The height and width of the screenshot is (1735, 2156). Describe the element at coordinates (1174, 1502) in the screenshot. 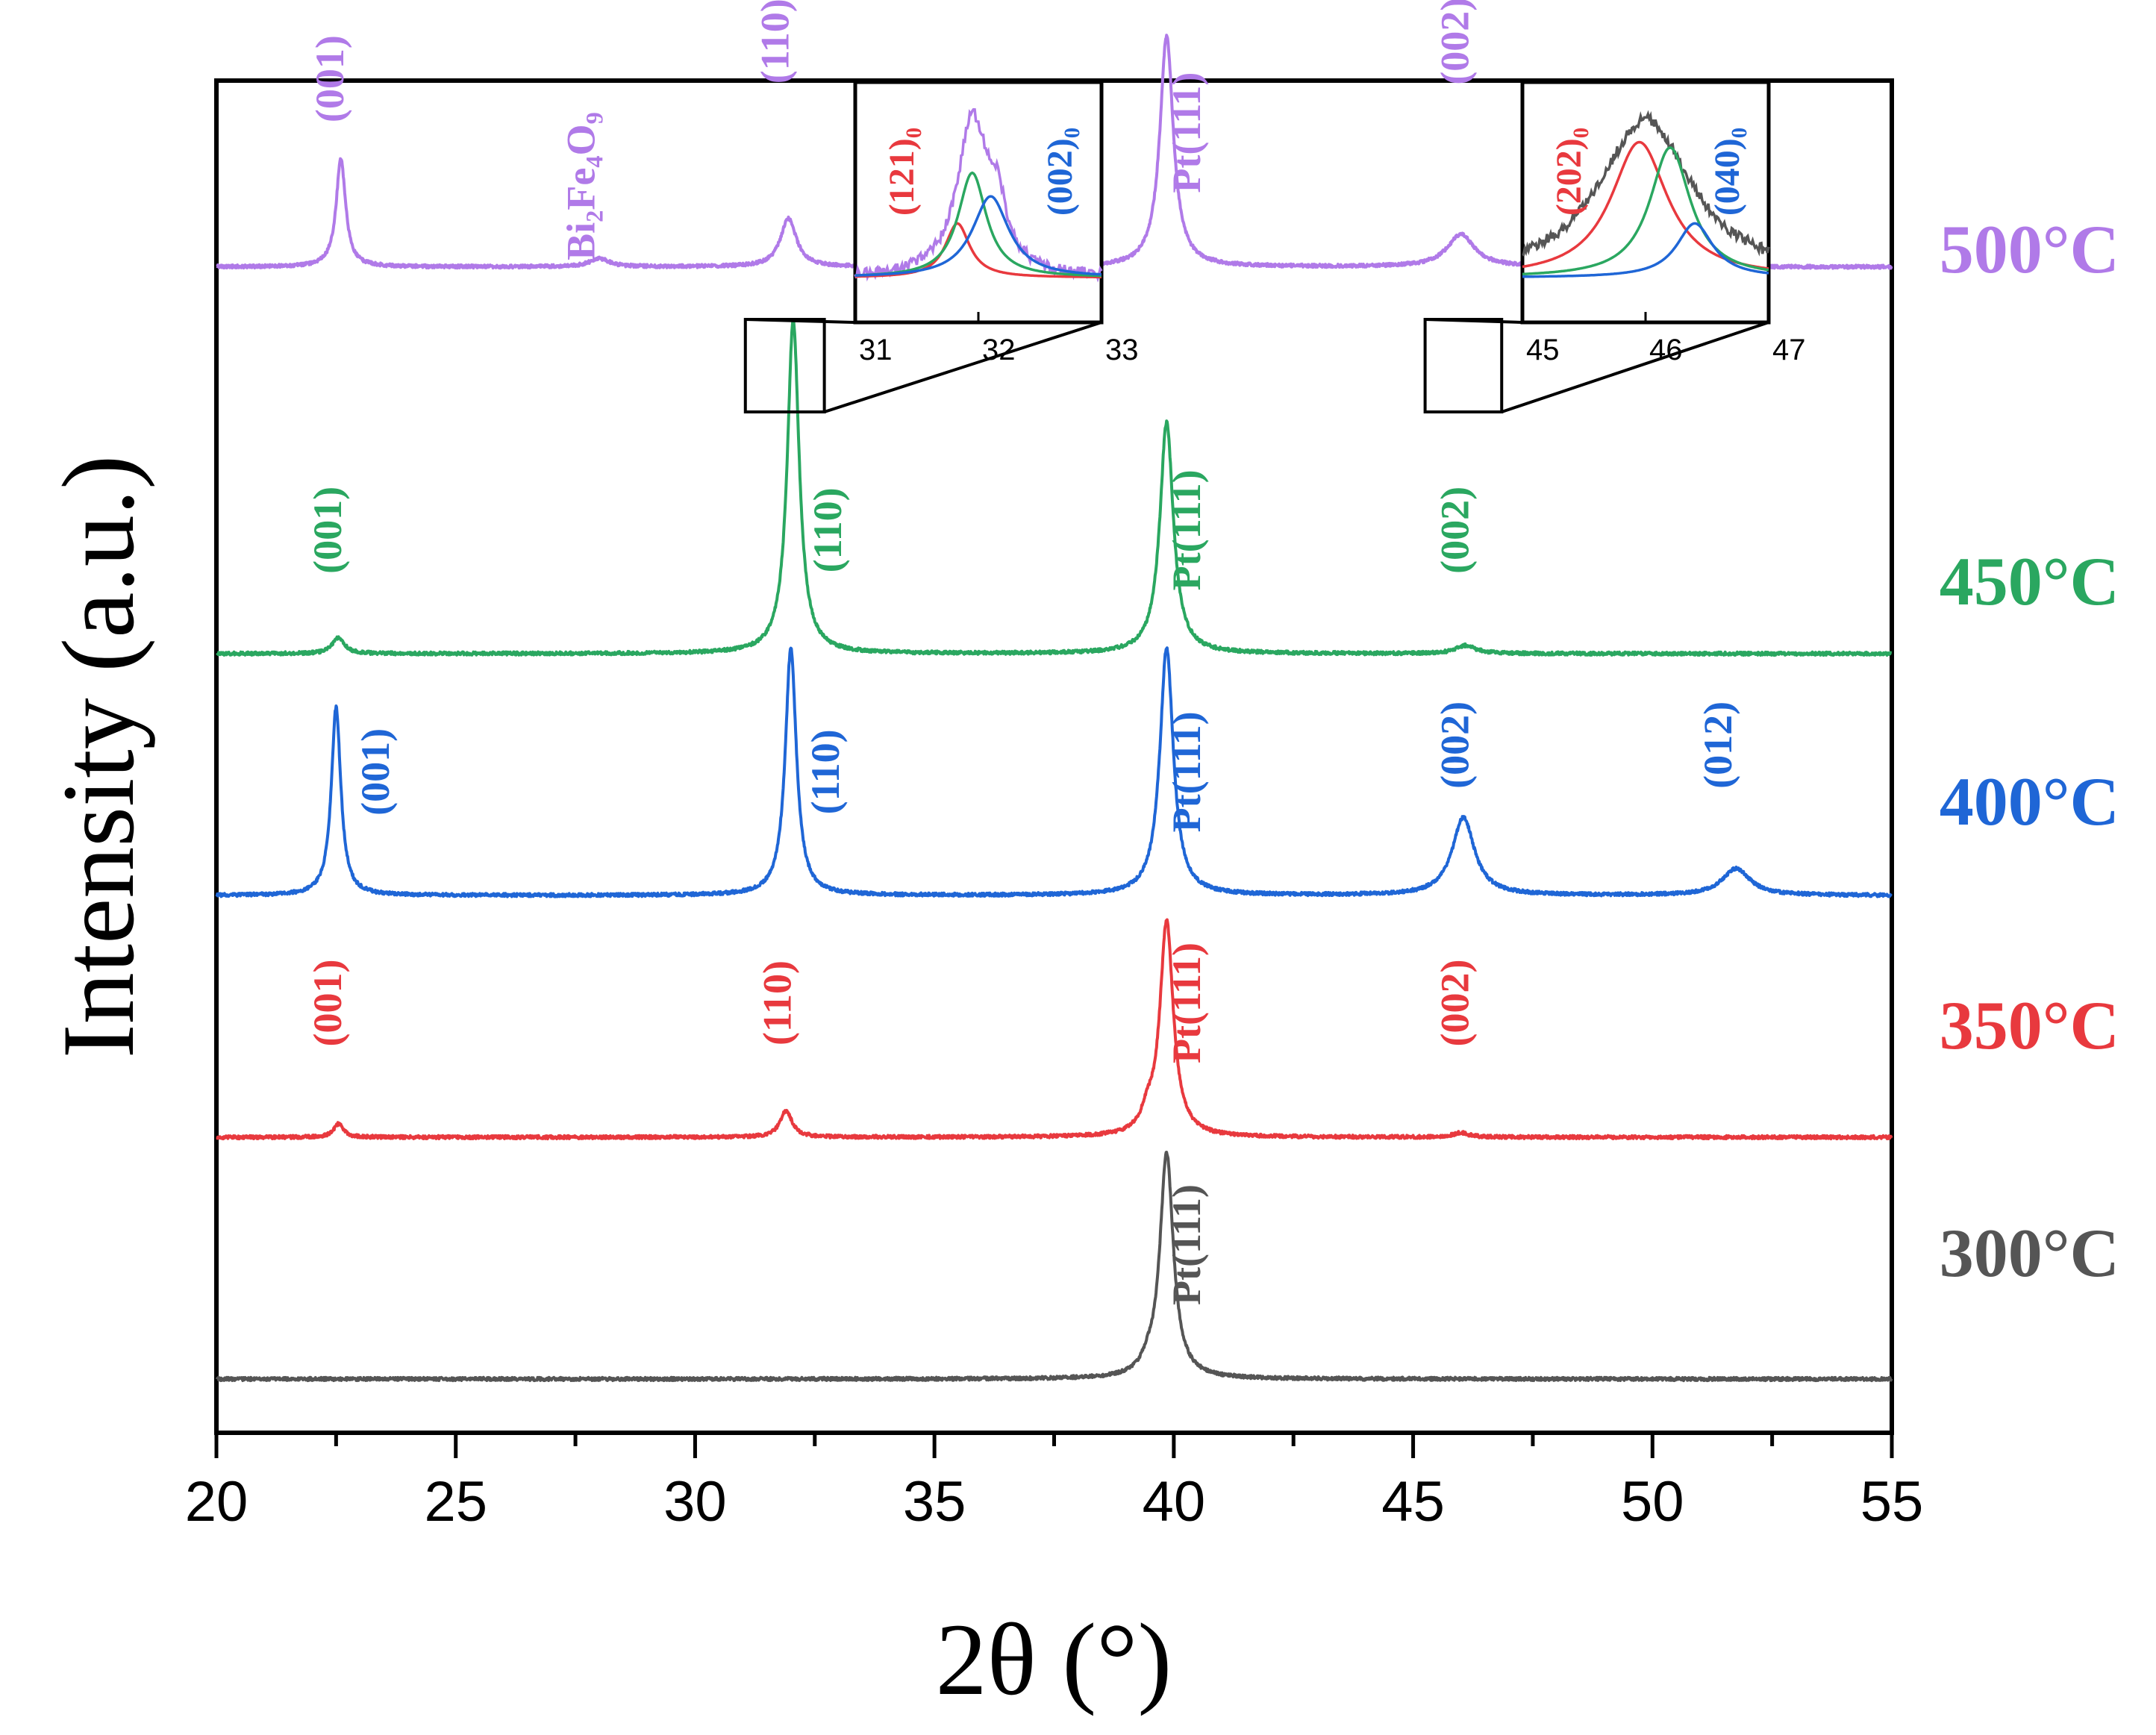

I see `x-tick-label: 40` at that location.